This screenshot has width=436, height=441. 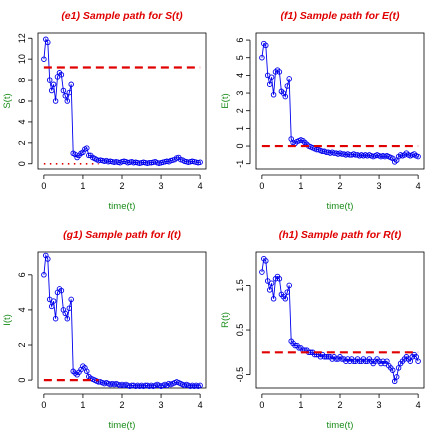 I want to click on y-tick-label: 1.5, so click(x=240, y=285).